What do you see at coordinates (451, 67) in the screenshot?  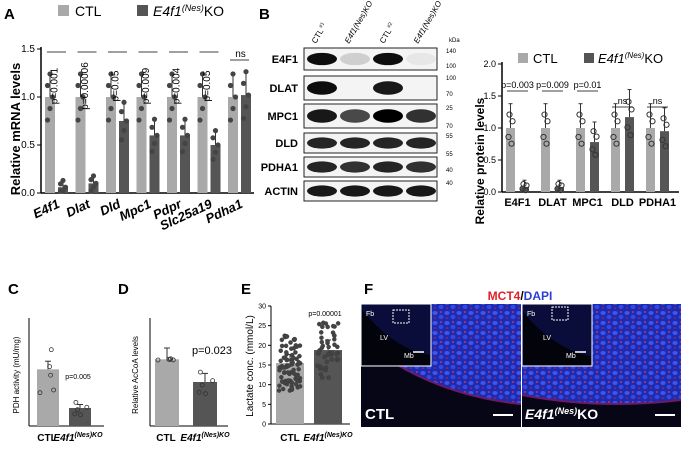 I see `kda-mark: 100` at bounding box center [451, 67].